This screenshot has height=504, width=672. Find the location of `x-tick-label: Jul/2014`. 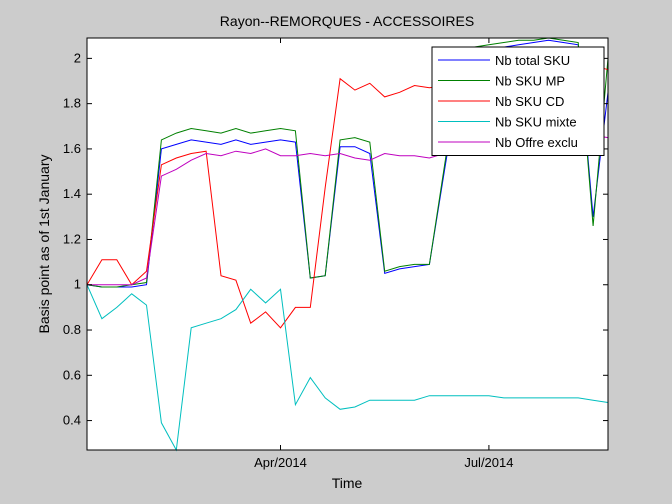

x-tick-label: Jul/2014 is located at coordinates (488, 462).